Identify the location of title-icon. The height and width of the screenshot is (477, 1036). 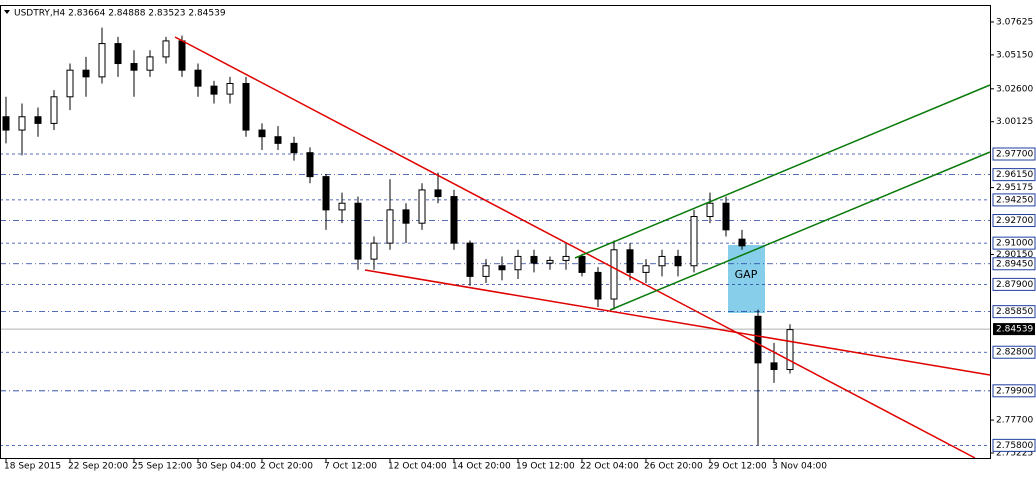
(7, 12).